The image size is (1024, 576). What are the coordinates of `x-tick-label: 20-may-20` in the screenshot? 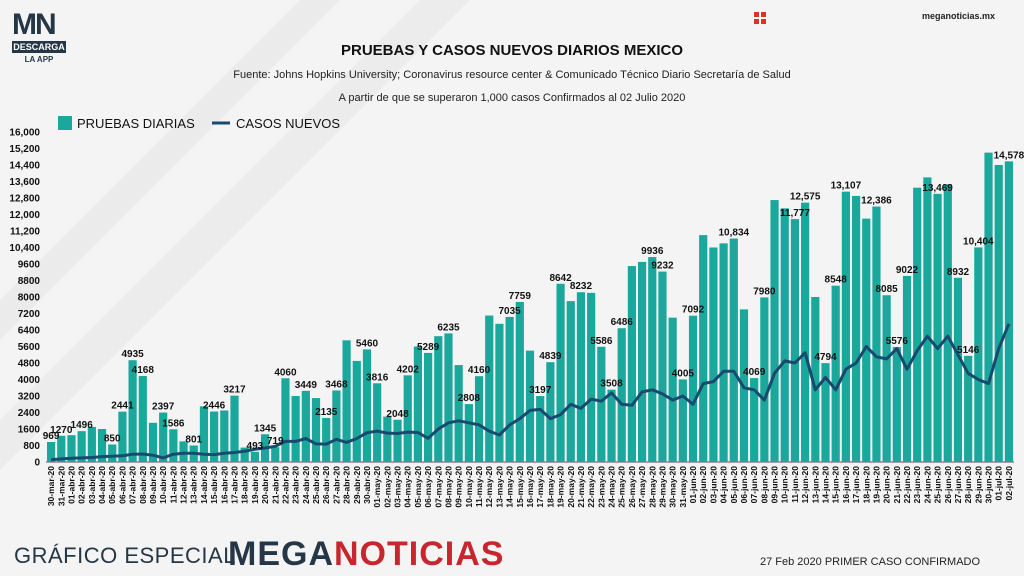 It's located at (571, 487).